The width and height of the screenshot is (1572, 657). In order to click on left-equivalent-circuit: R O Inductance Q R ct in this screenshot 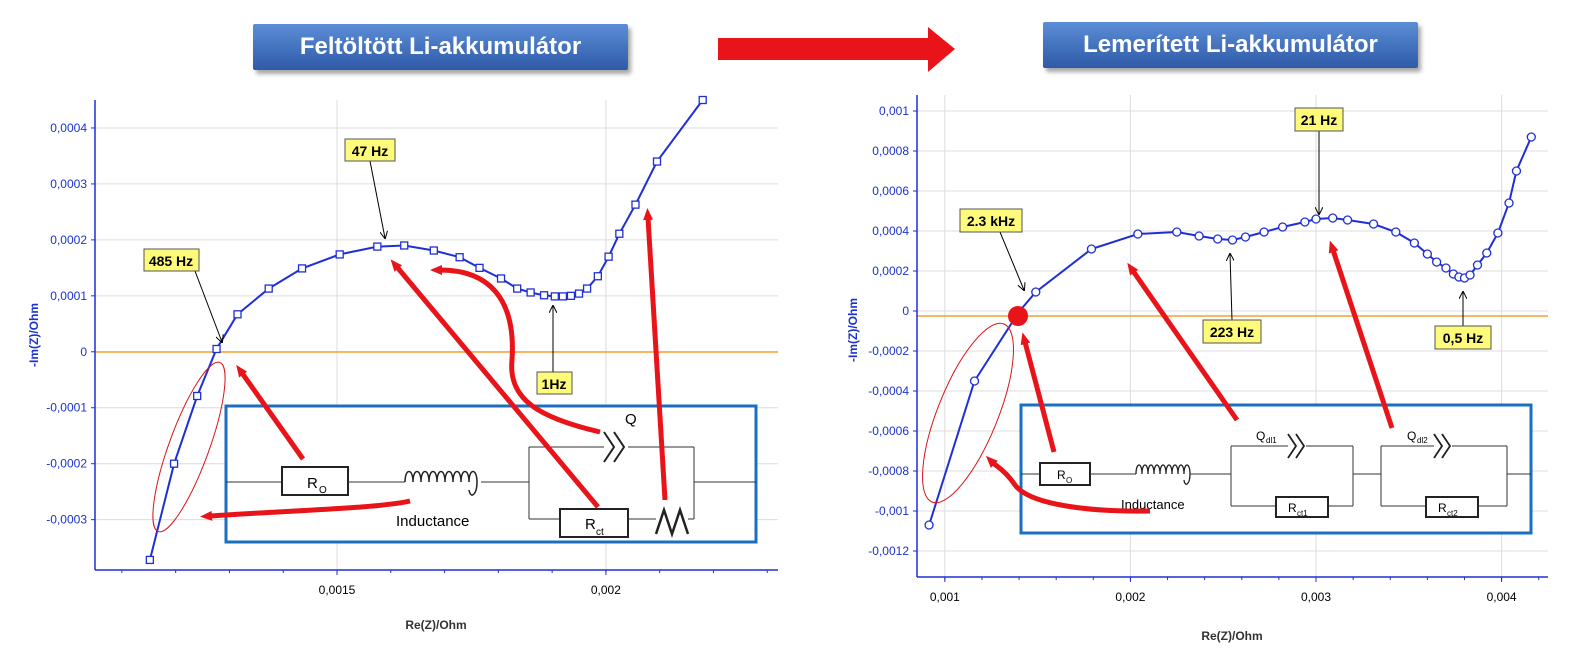, I will do `click(491, 474)`.